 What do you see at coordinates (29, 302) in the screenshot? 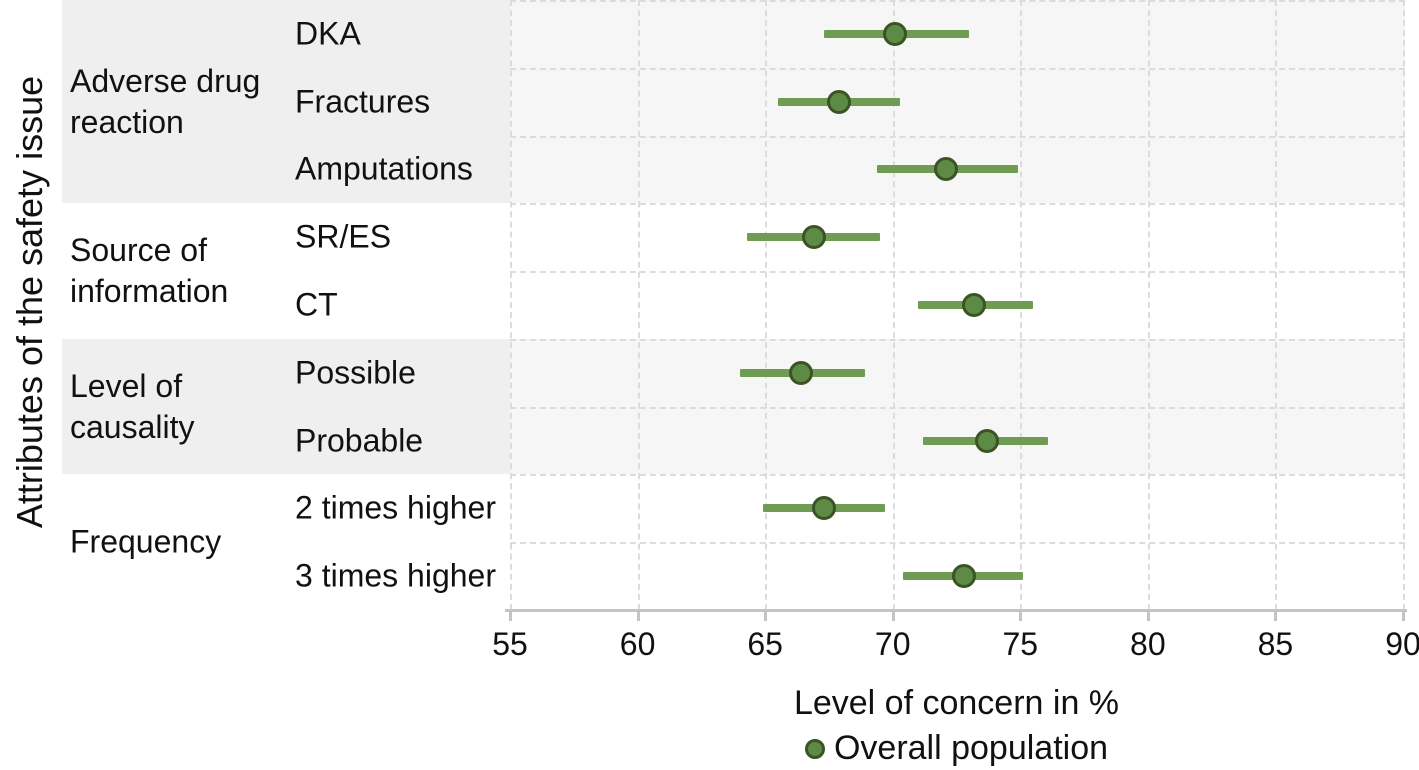
I see `y-axis-title: Attributes of the safety issue` at bounding box center [29, 302].